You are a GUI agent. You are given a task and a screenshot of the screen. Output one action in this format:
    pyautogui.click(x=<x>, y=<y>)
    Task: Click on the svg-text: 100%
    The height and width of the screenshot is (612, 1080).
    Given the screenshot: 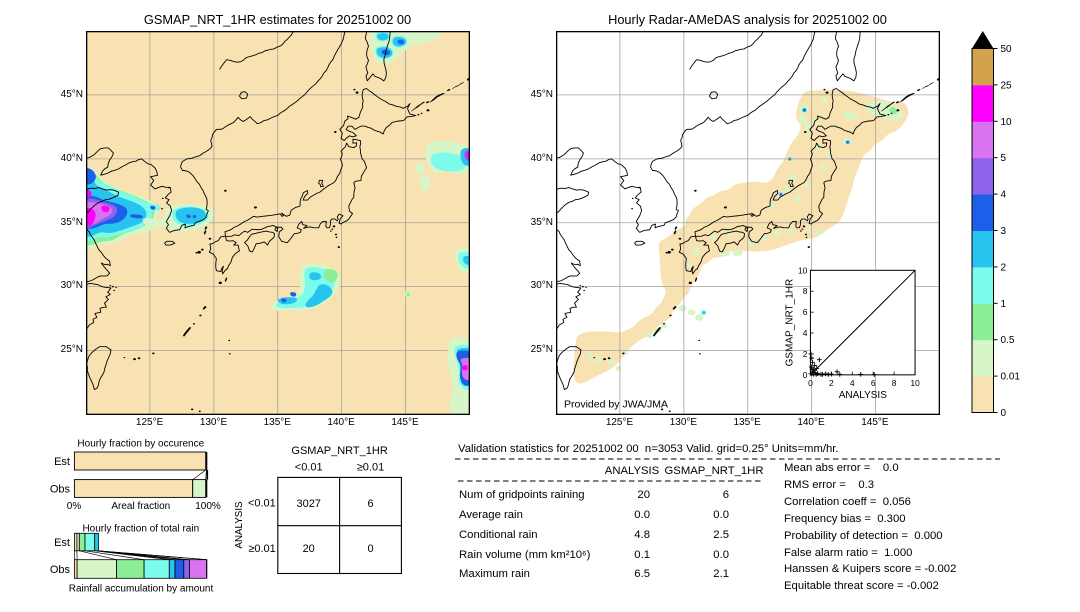 What is the action you would take?
    pyautogui.click(x=208, y=506)
    